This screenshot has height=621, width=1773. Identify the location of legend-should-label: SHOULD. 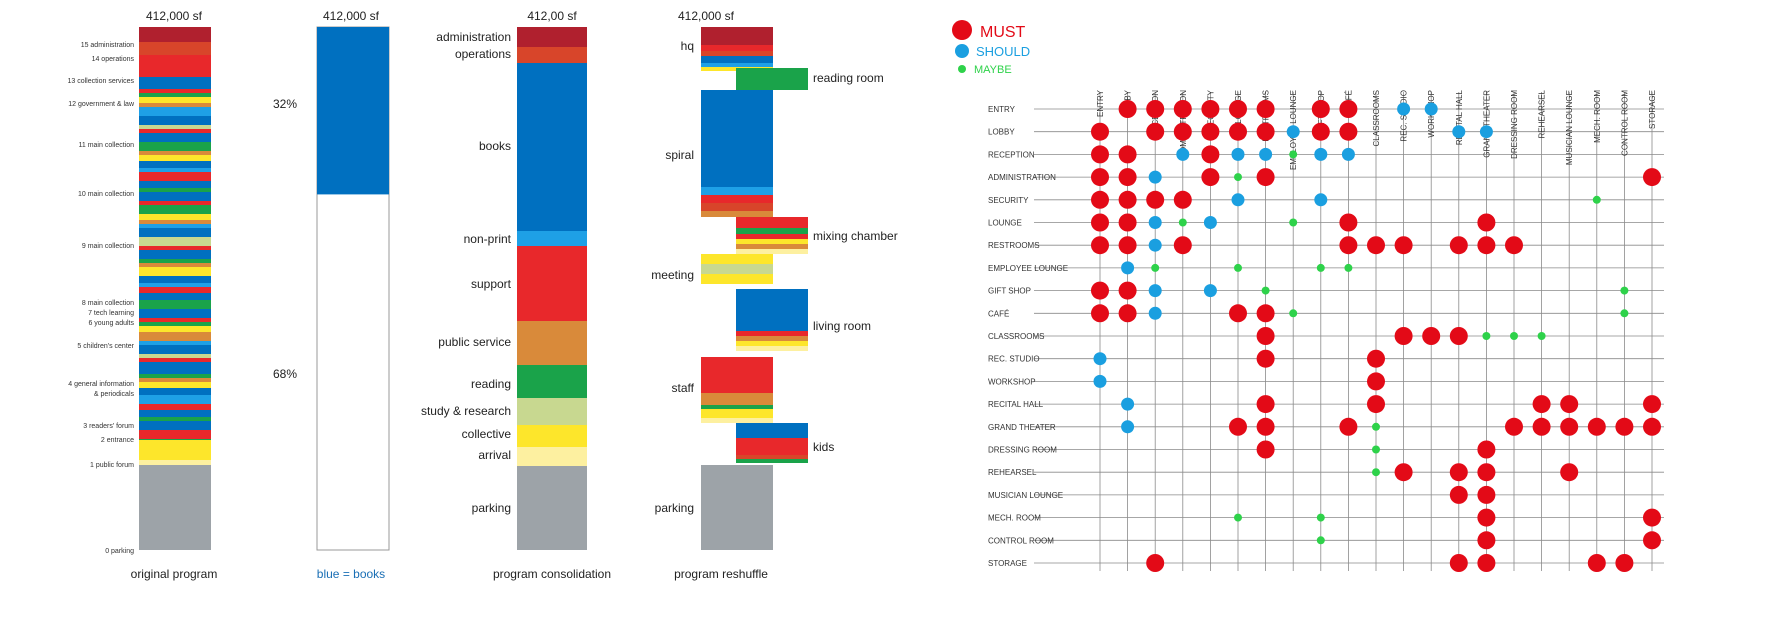
(1003, 51).